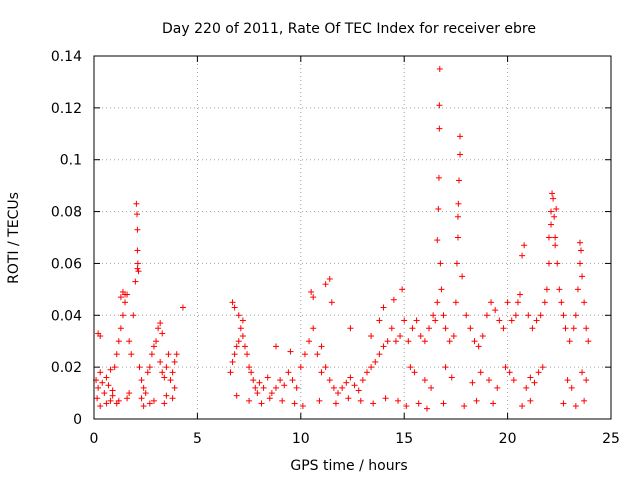 The width and height of the screenshot is (640, 480). I want to click on y-tick-label: 0.02, so click(66, 368).